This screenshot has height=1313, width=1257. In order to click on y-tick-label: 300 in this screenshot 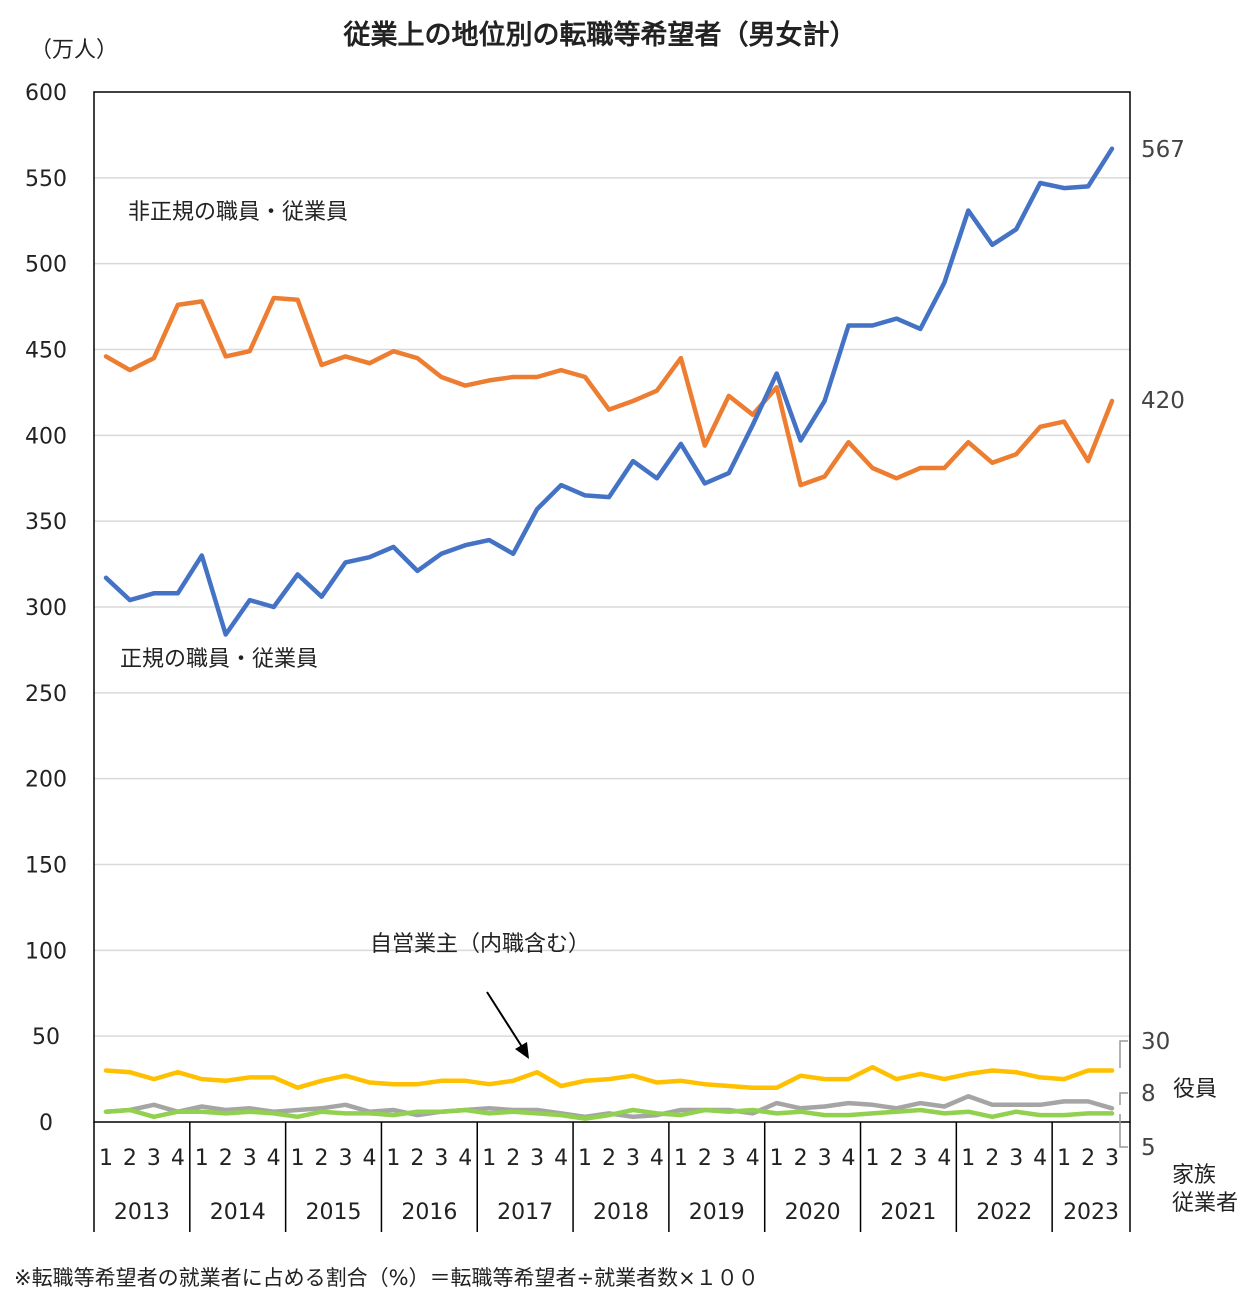, I will do `click(46, 608)`.